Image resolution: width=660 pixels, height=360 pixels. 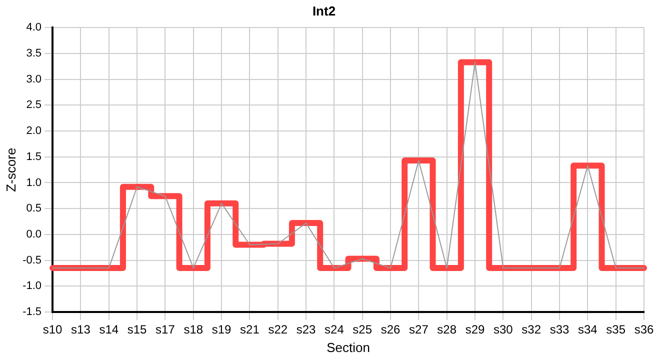 What do you see at coordinates (34, 234) in the screenshot?
I see `y-tick-label: 0.0` at bounding box center [34, 234].